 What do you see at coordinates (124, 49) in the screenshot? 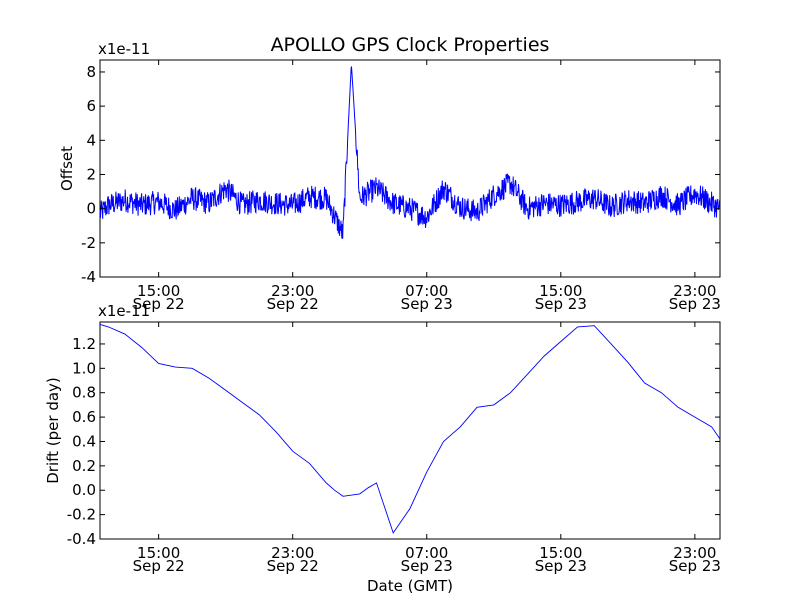
I see `offset-multiplier-label: x1e-11` at bounding box center [124, 49].